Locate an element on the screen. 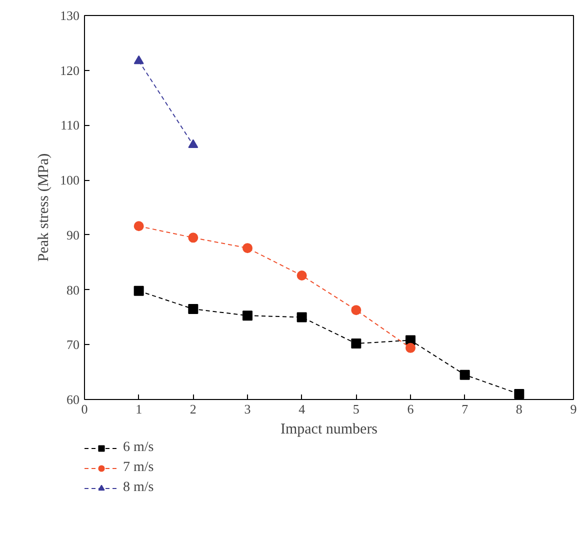  x-tick-label: 8 is located at coordinates (519, 409).